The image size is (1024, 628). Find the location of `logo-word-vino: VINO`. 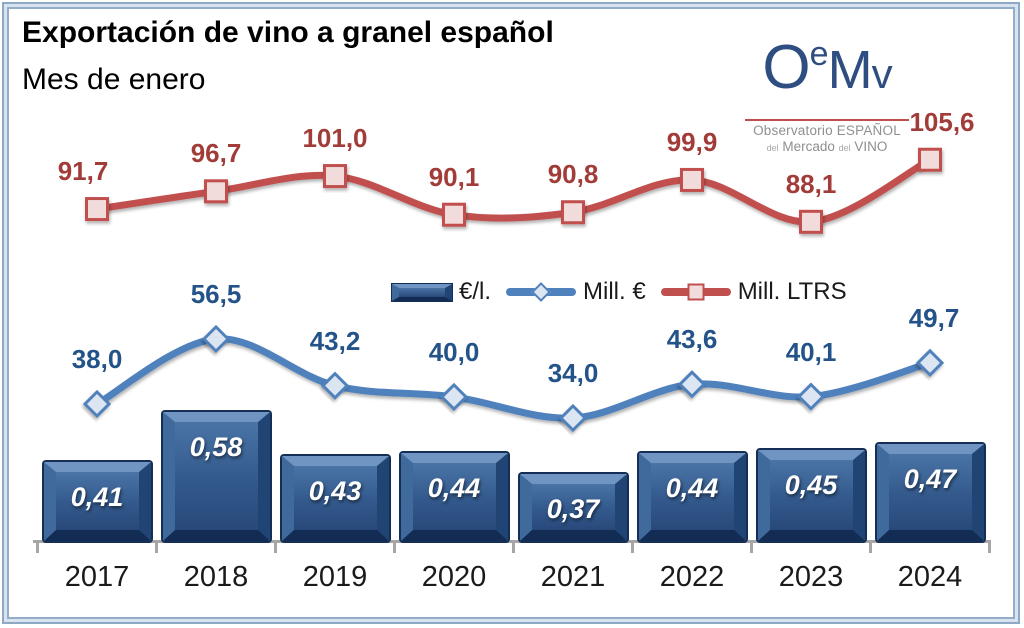

logo-word-vino: VINO is located at coordinates (871, 146).